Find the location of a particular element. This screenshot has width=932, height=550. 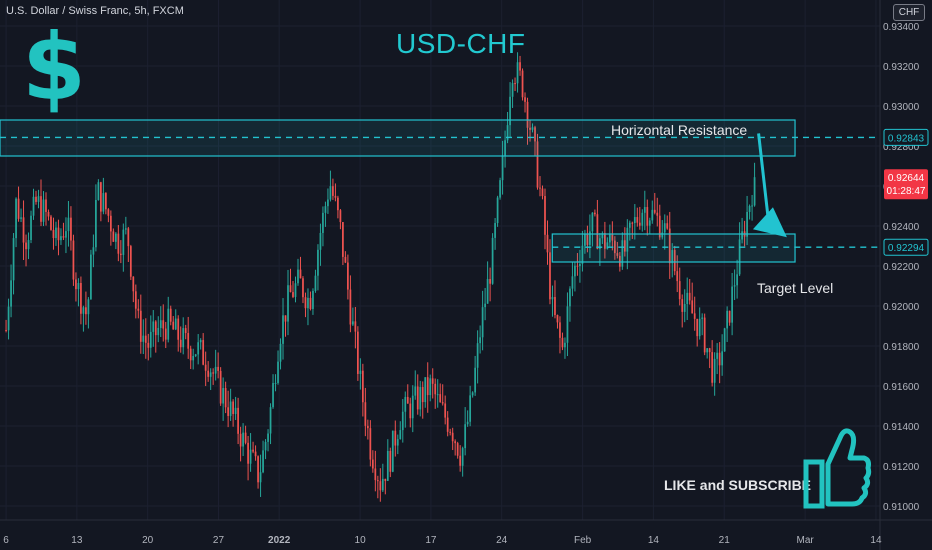

symbol-title: U.S. Dollar / Swiss Franc, 5h, FXCM is located at coordinates (95, 11).